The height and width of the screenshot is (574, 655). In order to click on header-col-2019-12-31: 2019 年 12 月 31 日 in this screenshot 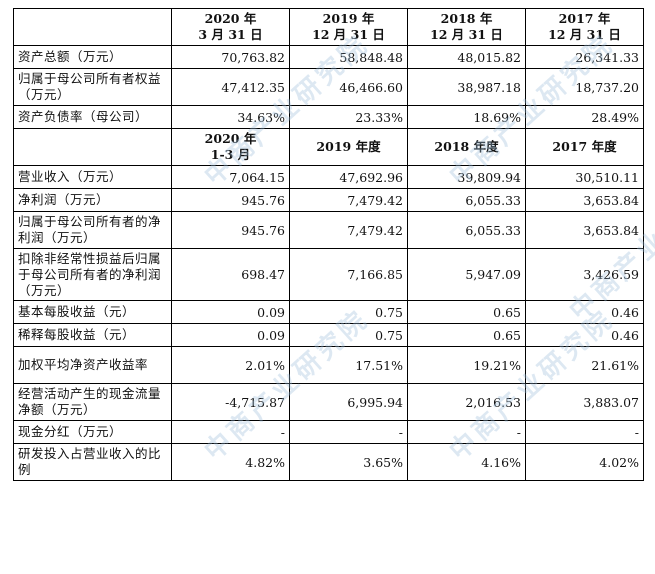, I will do `click(348, 27)`.